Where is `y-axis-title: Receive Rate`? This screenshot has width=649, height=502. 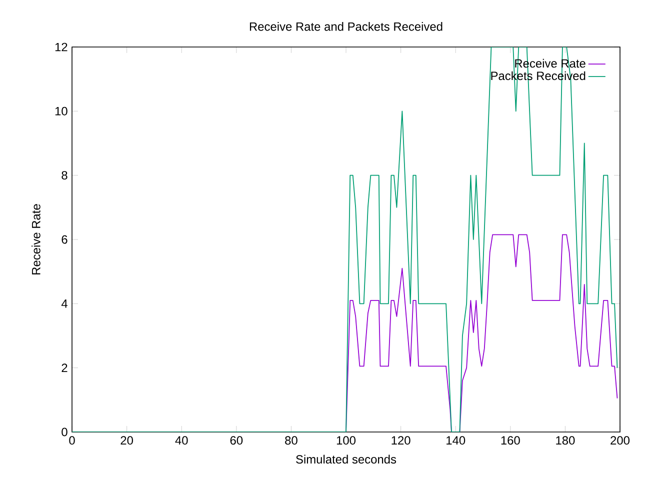
y-axis-title: Receive Rate is located at coordinates (36, 239).